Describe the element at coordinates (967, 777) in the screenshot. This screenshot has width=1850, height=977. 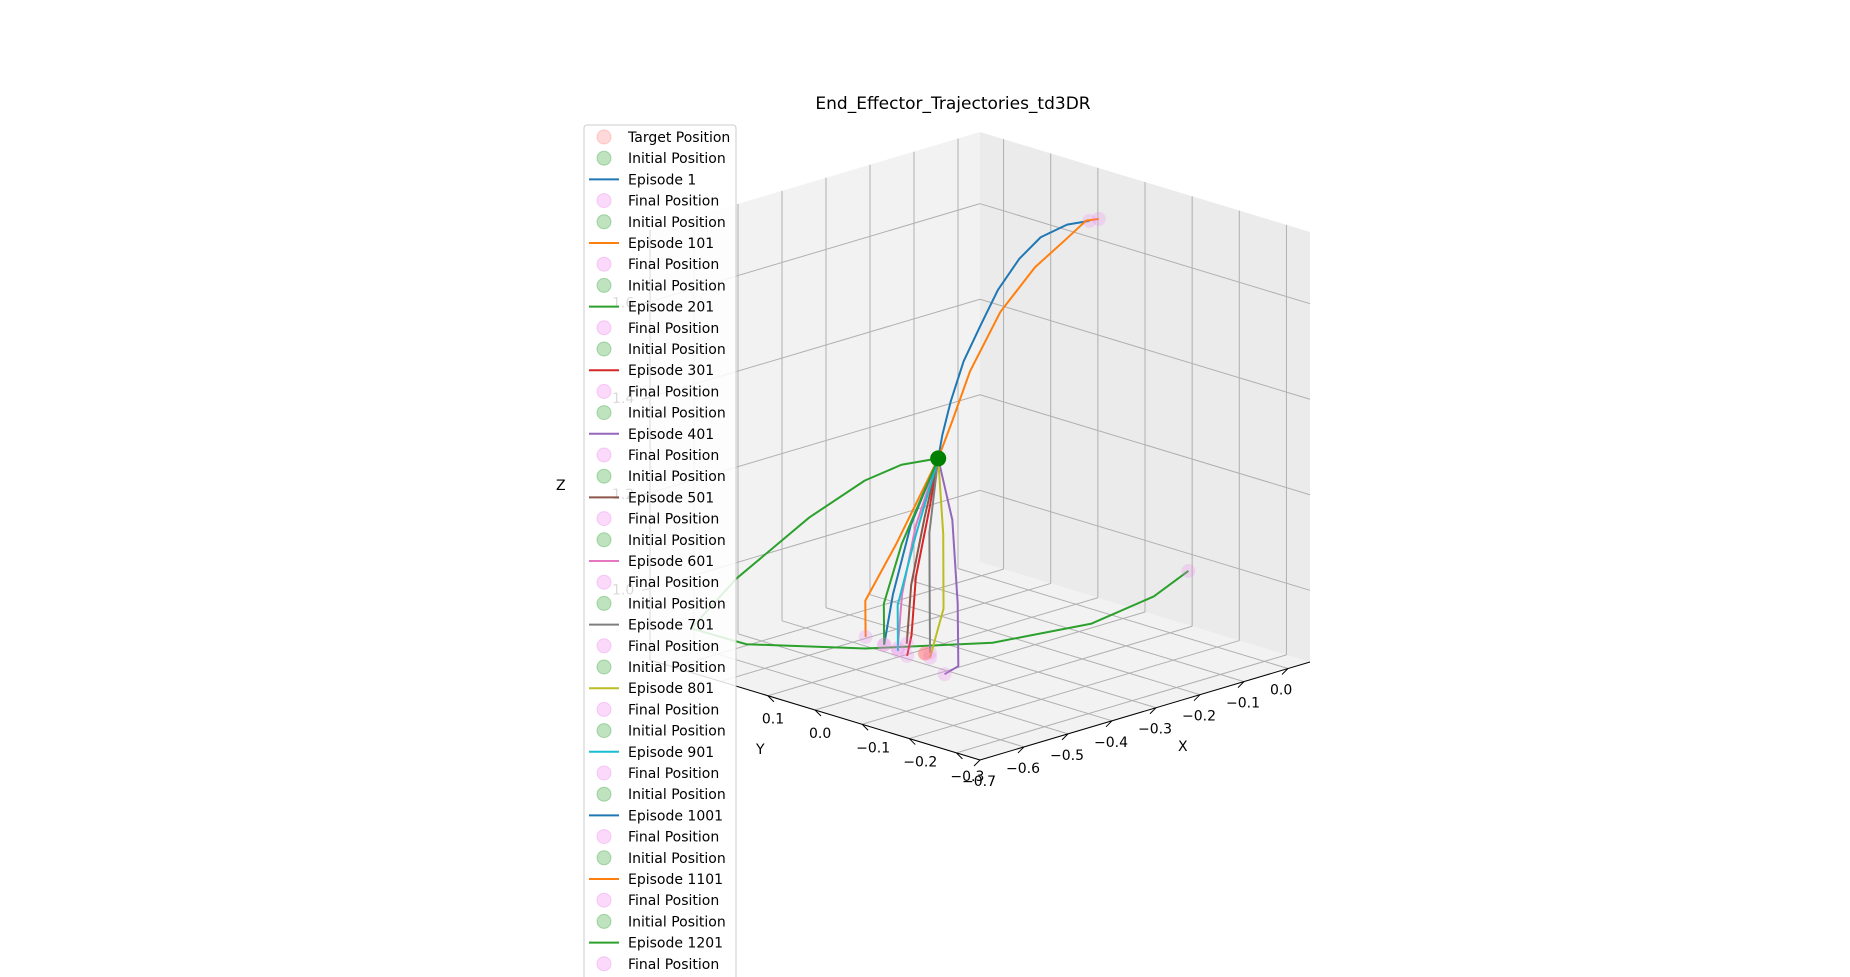
I see `y-tick-label: −0.3` at that location.